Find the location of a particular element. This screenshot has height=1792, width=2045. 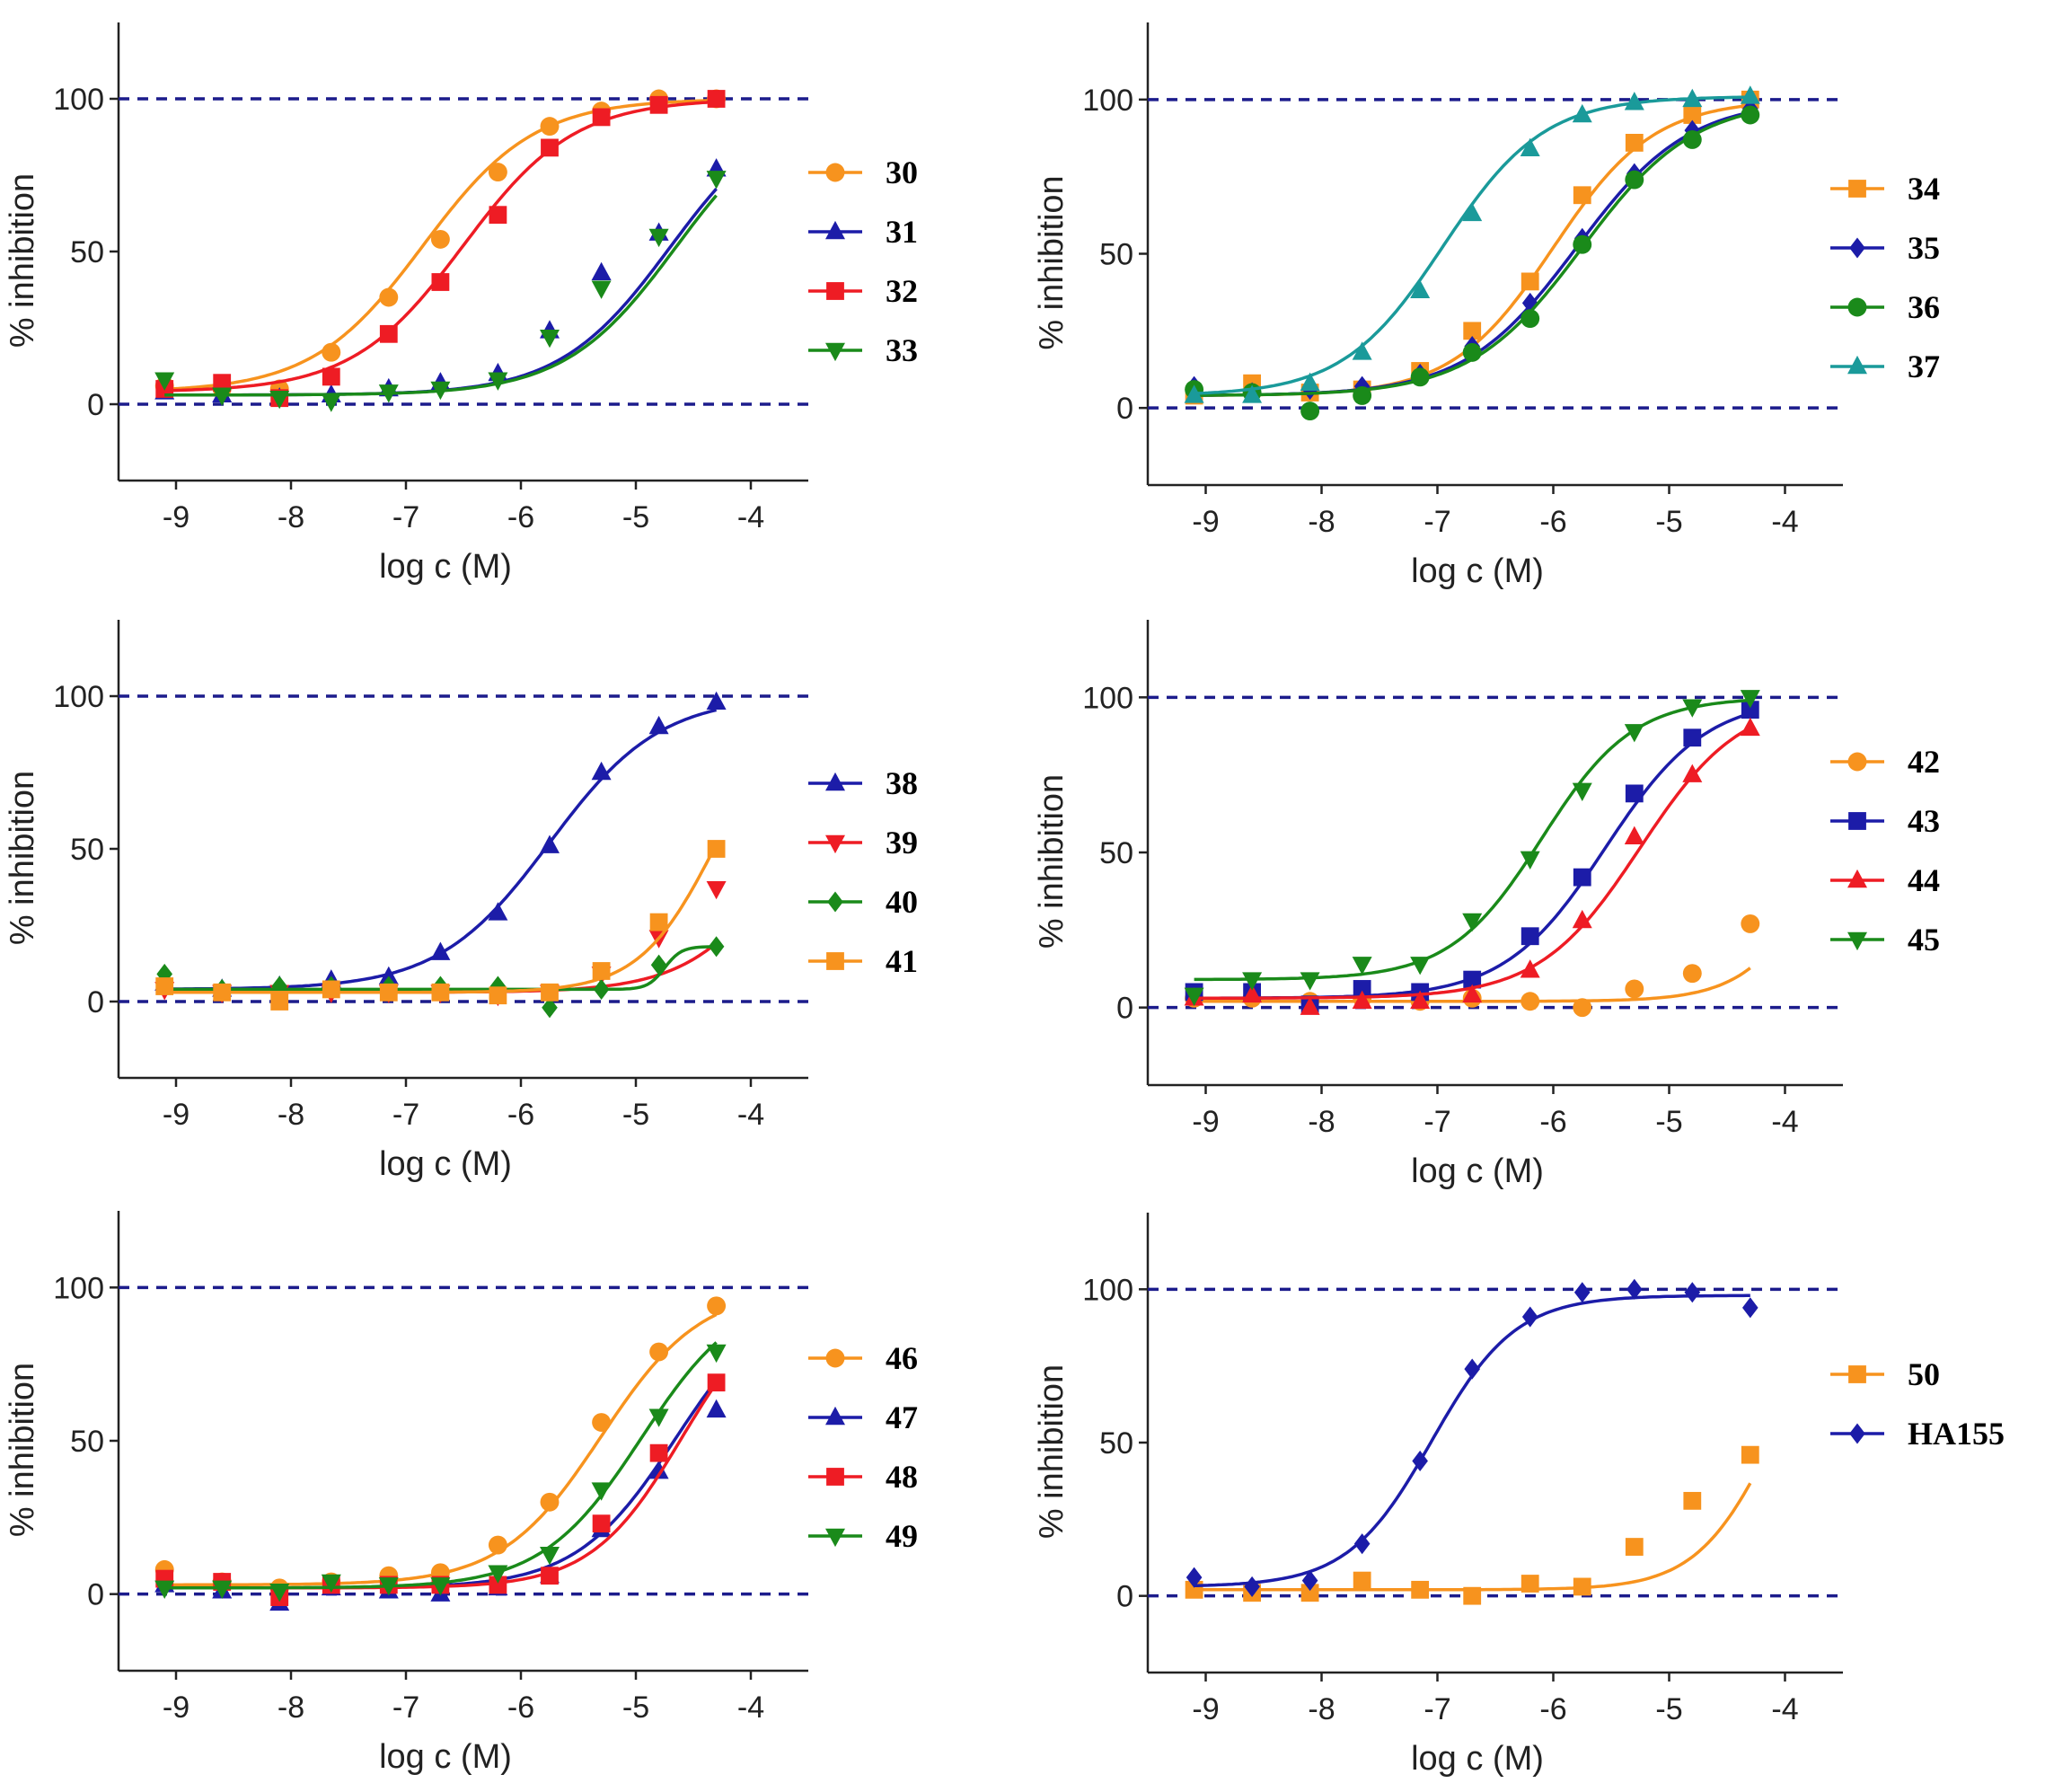

legend-label-46: 46 is located at coordinates (902, 1358).